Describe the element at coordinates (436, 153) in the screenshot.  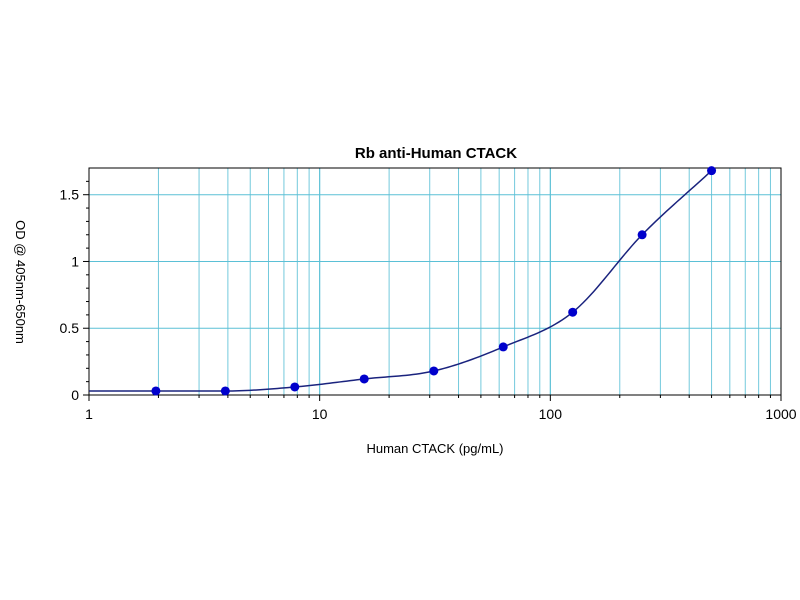
I see `chart-title: Rb anti-Human CTACK` at that location.